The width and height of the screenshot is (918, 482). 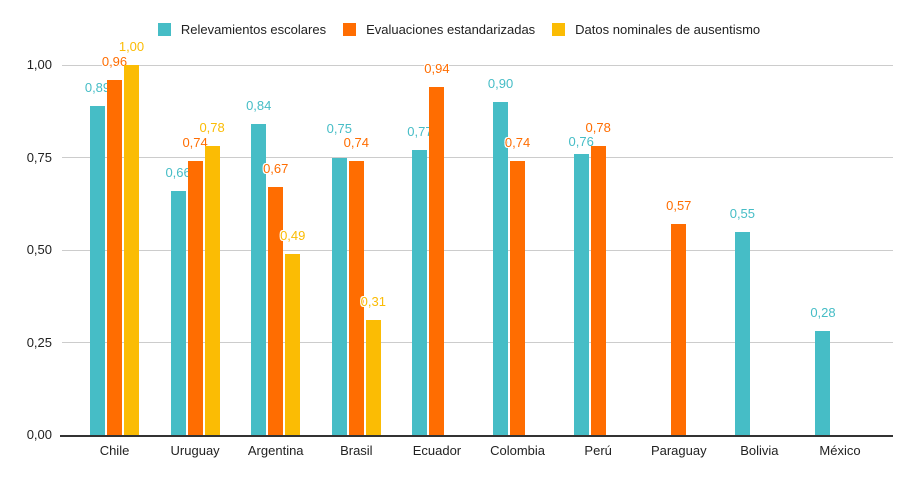 What do you see at coordinates (437, 69) in the screenshot?
I see `bar-value-label: 0,94` at bounding box center [437, 69].